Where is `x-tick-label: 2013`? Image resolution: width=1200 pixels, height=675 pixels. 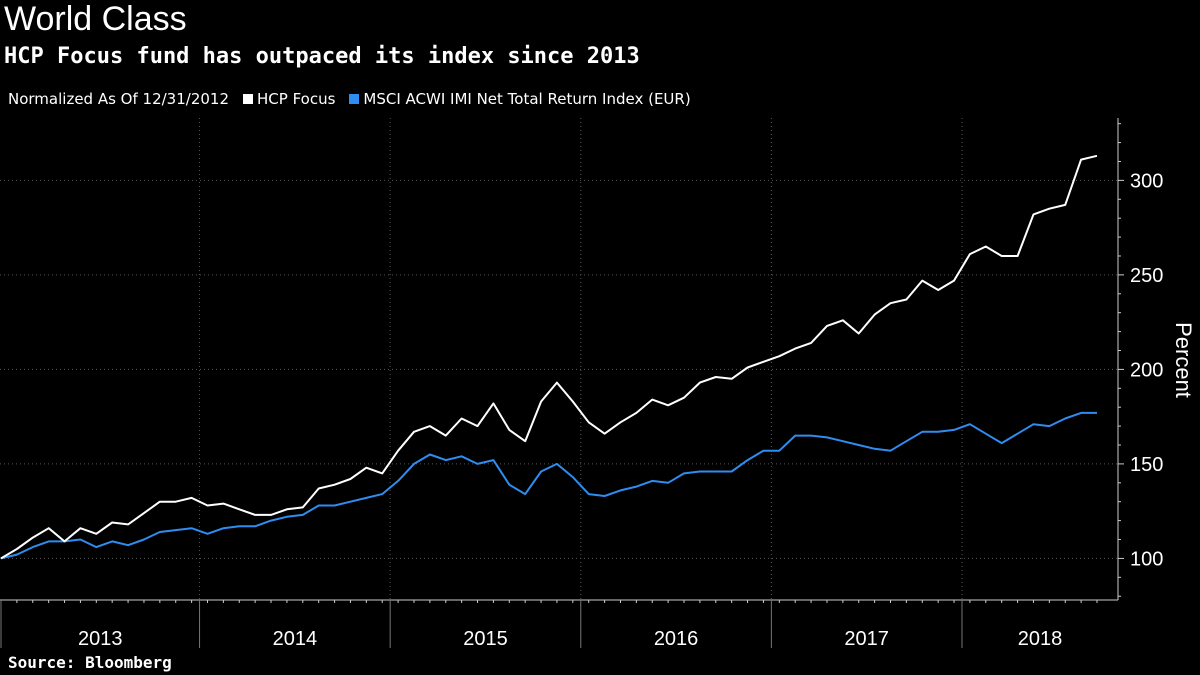 x-tick-label: 2013 is located at coordinates (100, 639).